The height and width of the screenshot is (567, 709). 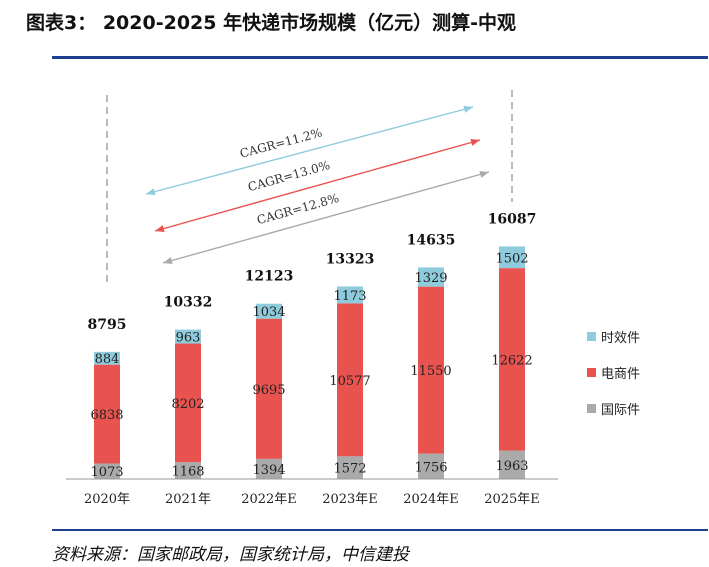 I want to click on data-label: 1073, so click(x=106, y=472).